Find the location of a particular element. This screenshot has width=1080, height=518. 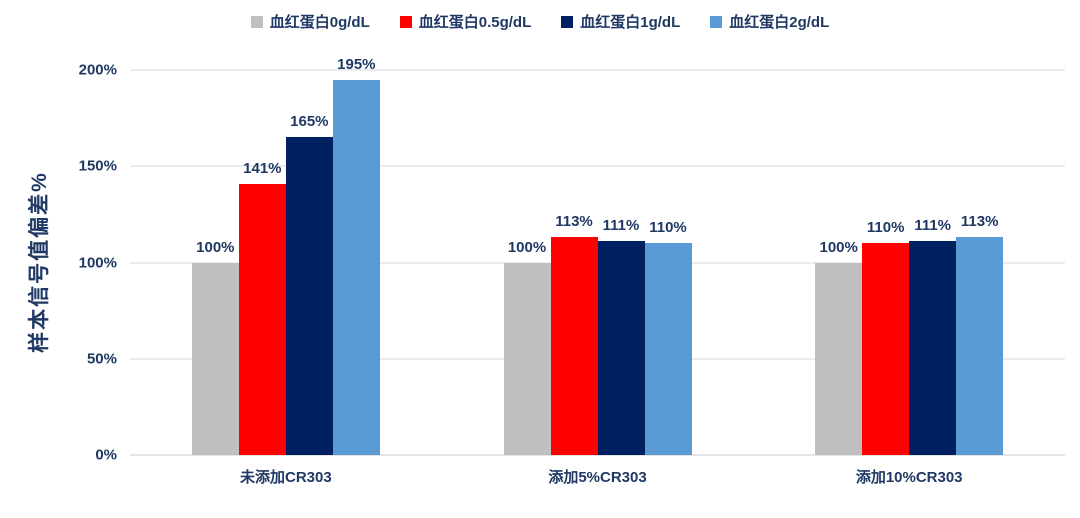

y-tick-label: 200% is located at coordinates (97, 70).